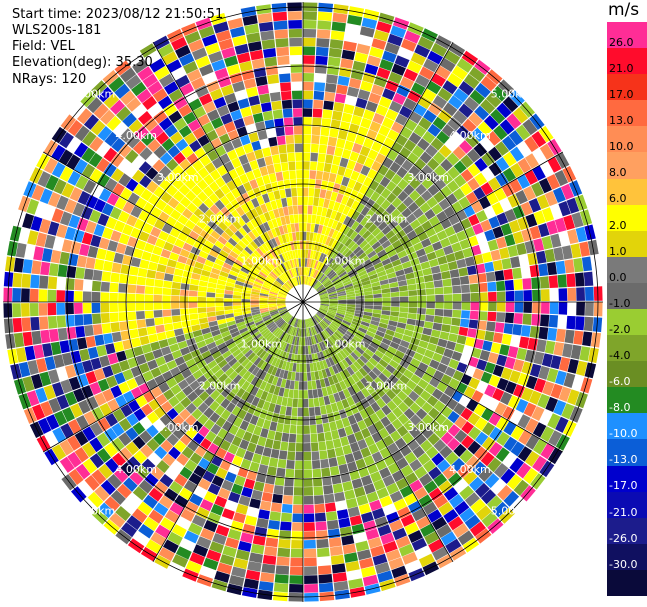 This screenshot has width=647, height=607. What do you see at coordinates (620, 355) in the screenshot?
I see `colorbar-tick-label: -4.0` at bounding box center [620, 355].